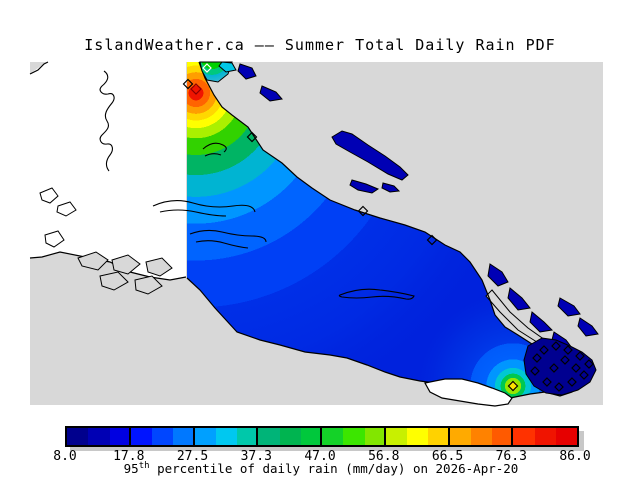 This screenshot has height=480, width=640. Describe the element at coordinates (196, 89) in the screenshot. I see `hotspot-station-diamond` at that location.